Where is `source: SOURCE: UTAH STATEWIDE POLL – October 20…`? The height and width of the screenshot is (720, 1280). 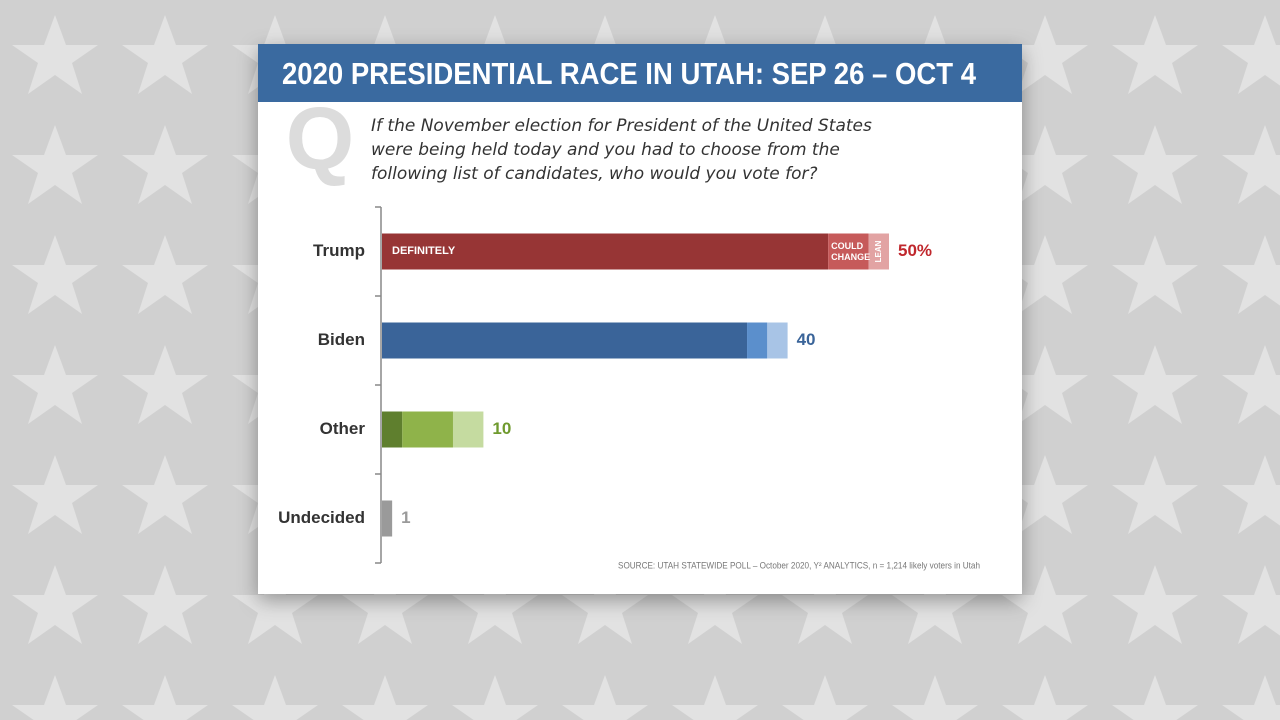 source: SOURCE: UTAH STATEWIDE POLL – October 20… is located at coordinates (799, 565).